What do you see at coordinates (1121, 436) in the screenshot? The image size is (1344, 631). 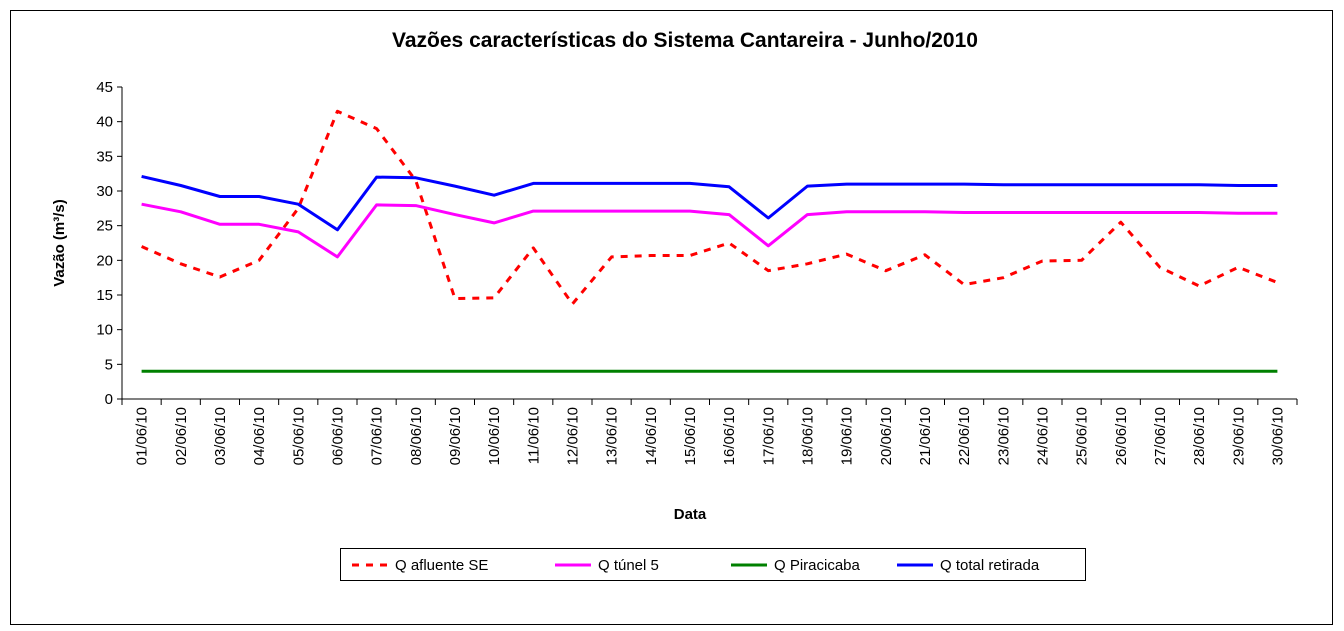 I see `x-tick-label: 26/06/10` at bounding box center [1121, 436].